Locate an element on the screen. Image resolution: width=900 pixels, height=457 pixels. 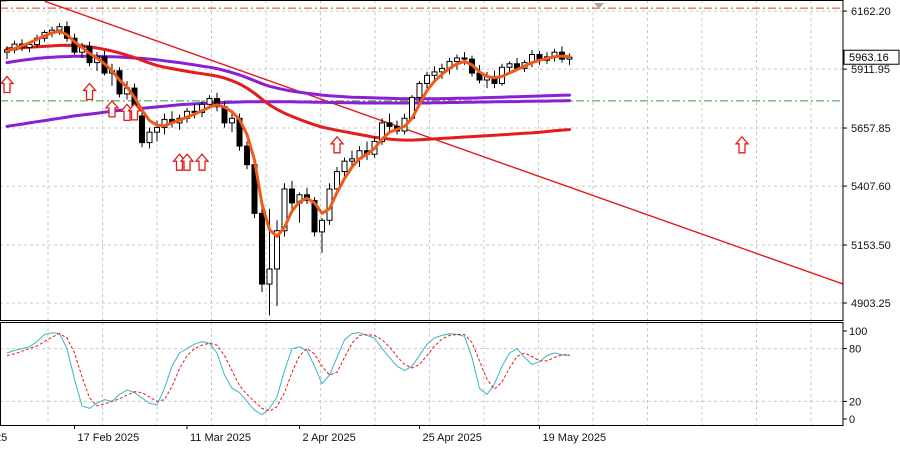
stoch-y-tick-label: 0 is located at coordinates (852, 420).